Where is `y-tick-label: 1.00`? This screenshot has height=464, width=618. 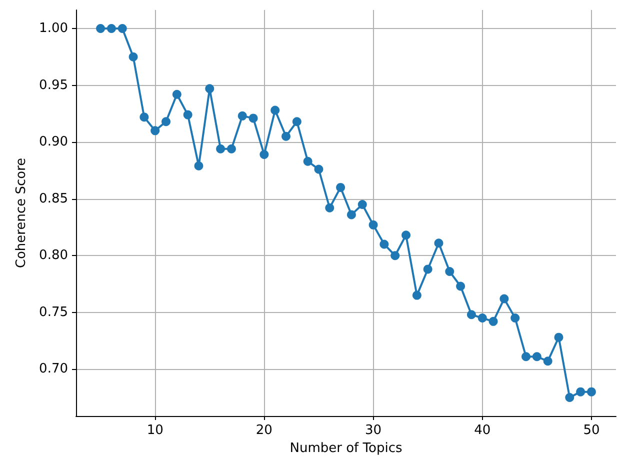
y-tick-label: 1.00 is located at coordinates (53, 28).